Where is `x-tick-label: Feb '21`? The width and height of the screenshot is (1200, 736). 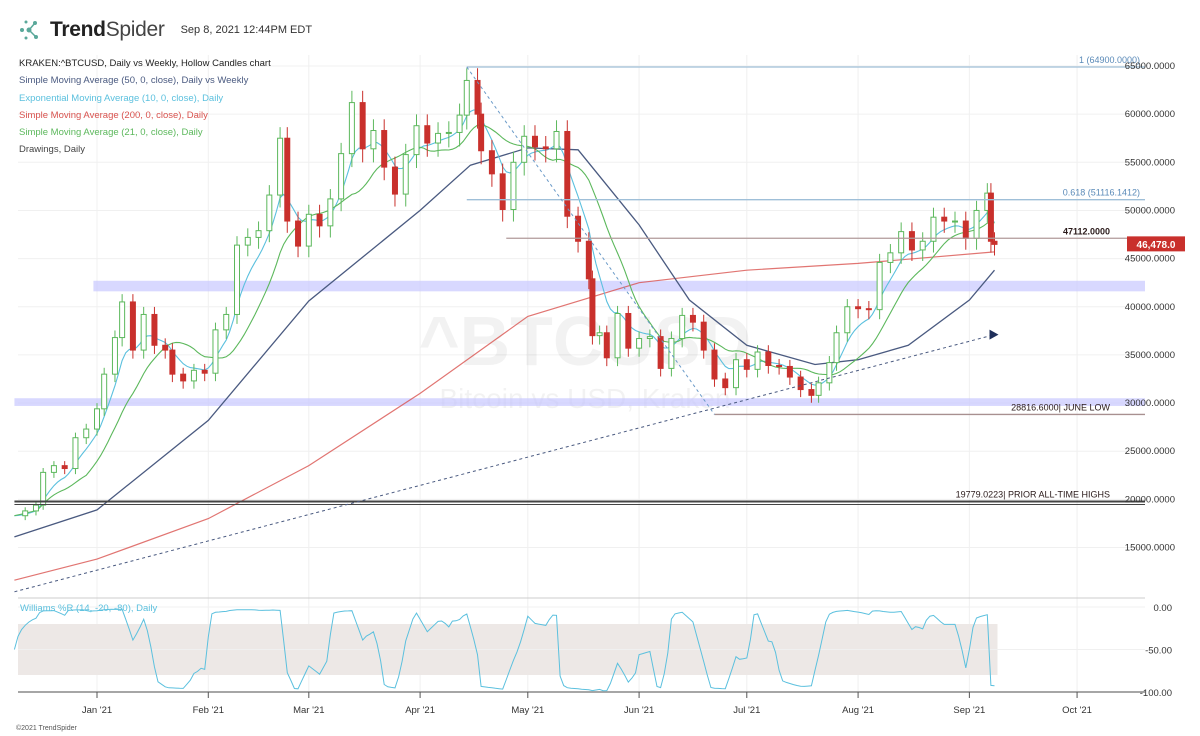
x-tick-label: Feb '21 is located at coordinates (208, 710).